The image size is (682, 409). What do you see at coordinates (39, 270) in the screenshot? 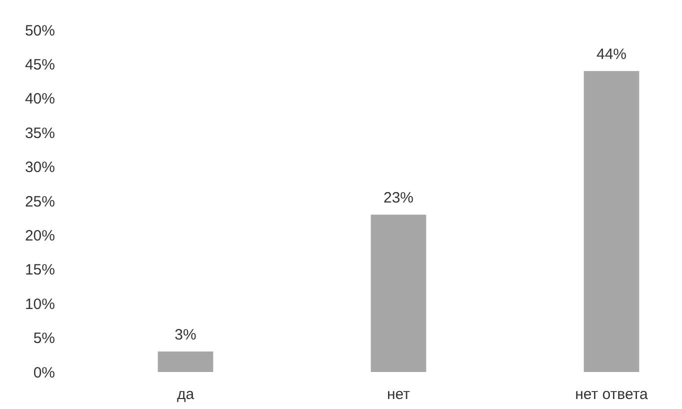
I see `y-tick-label: 15%` at bounding box center [39, 270].